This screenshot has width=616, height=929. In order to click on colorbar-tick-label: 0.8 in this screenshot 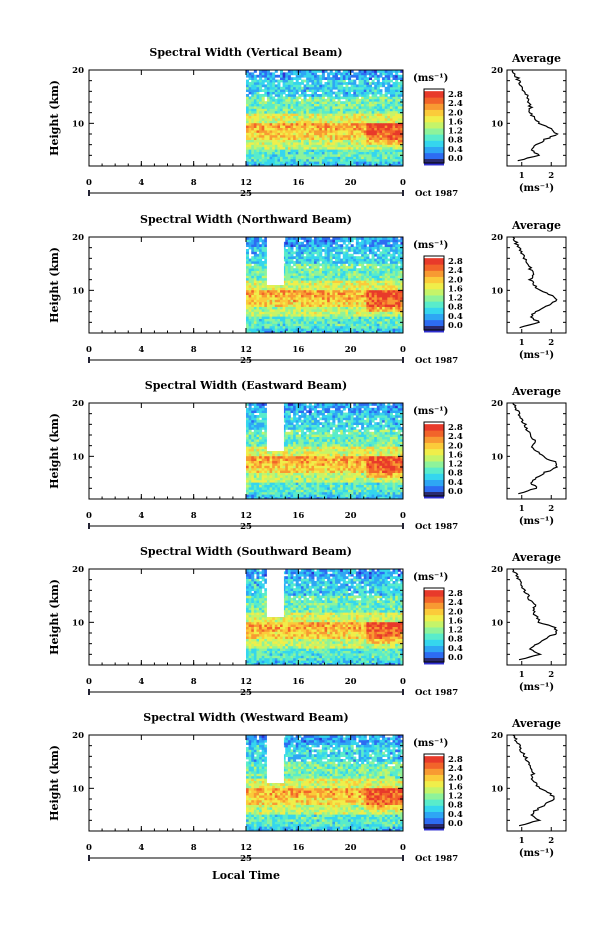, I will do `click(455, 308)`.